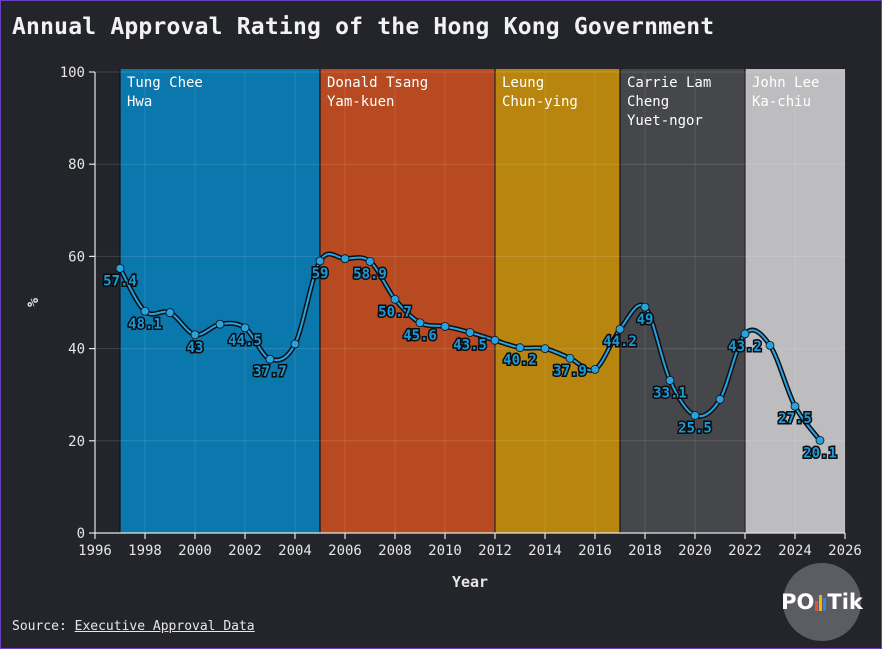 Image resolution: width=882 pixels, height=649 pixels. Describe the element at coordinates (370, 261) in the screenshot. I see `data-point-2007` at that location.